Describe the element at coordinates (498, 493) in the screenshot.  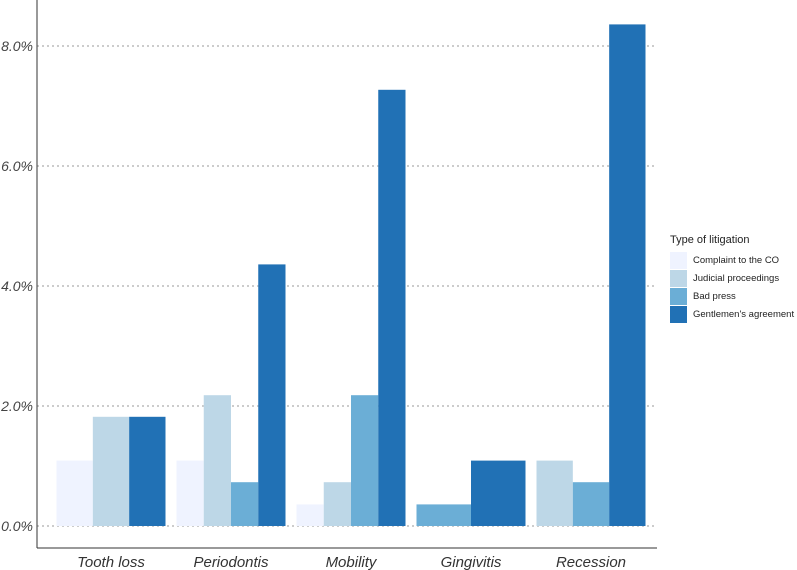
I see `bar-gingivitis-gentlemen-s-agreement` at that location.